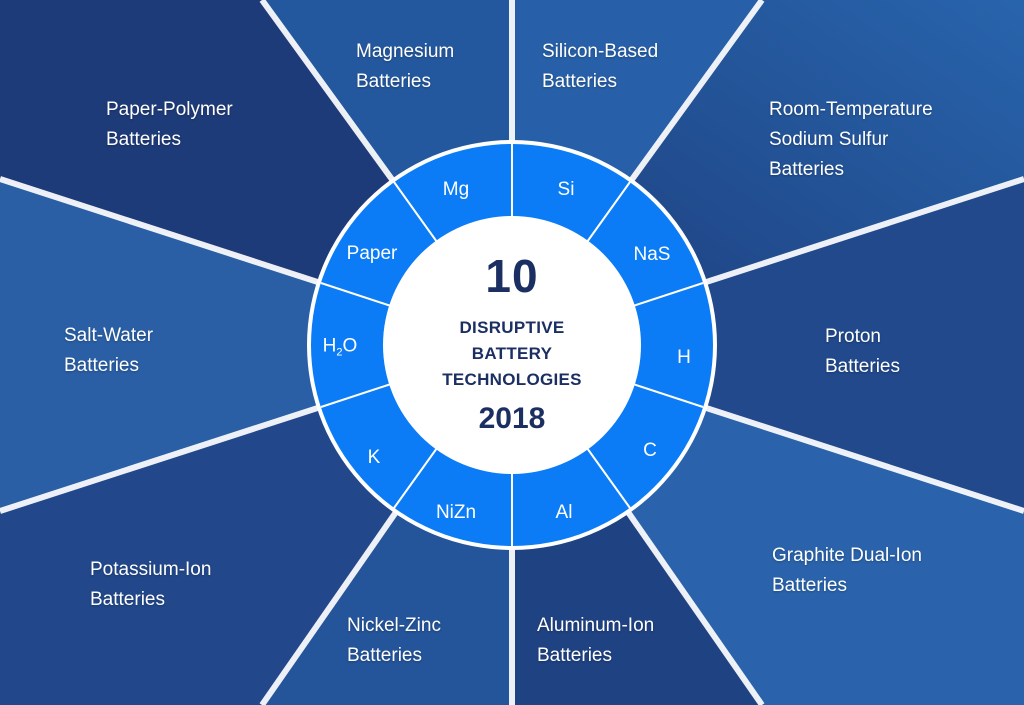 The image size is (1024, 705). Describe the element at coordinates (851, 139) in the screenshot. I see `label-sodium-sulfur: Room-Temperature Sodium Sulfur Batteries` at that location.